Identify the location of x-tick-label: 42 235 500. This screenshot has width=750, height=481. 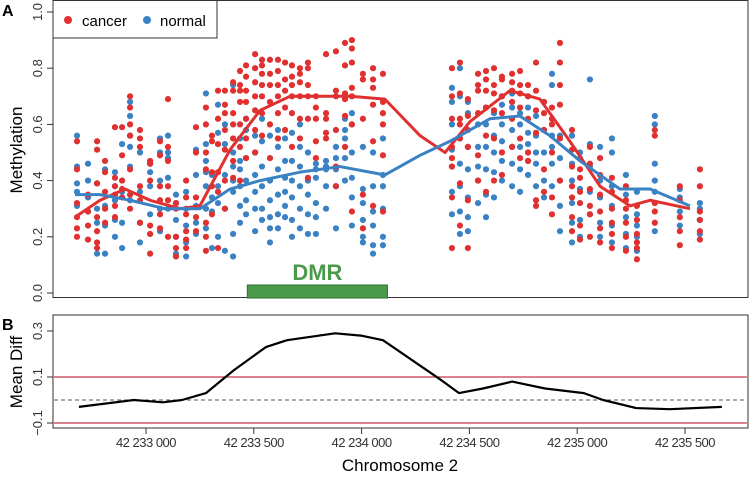
(685, 442).